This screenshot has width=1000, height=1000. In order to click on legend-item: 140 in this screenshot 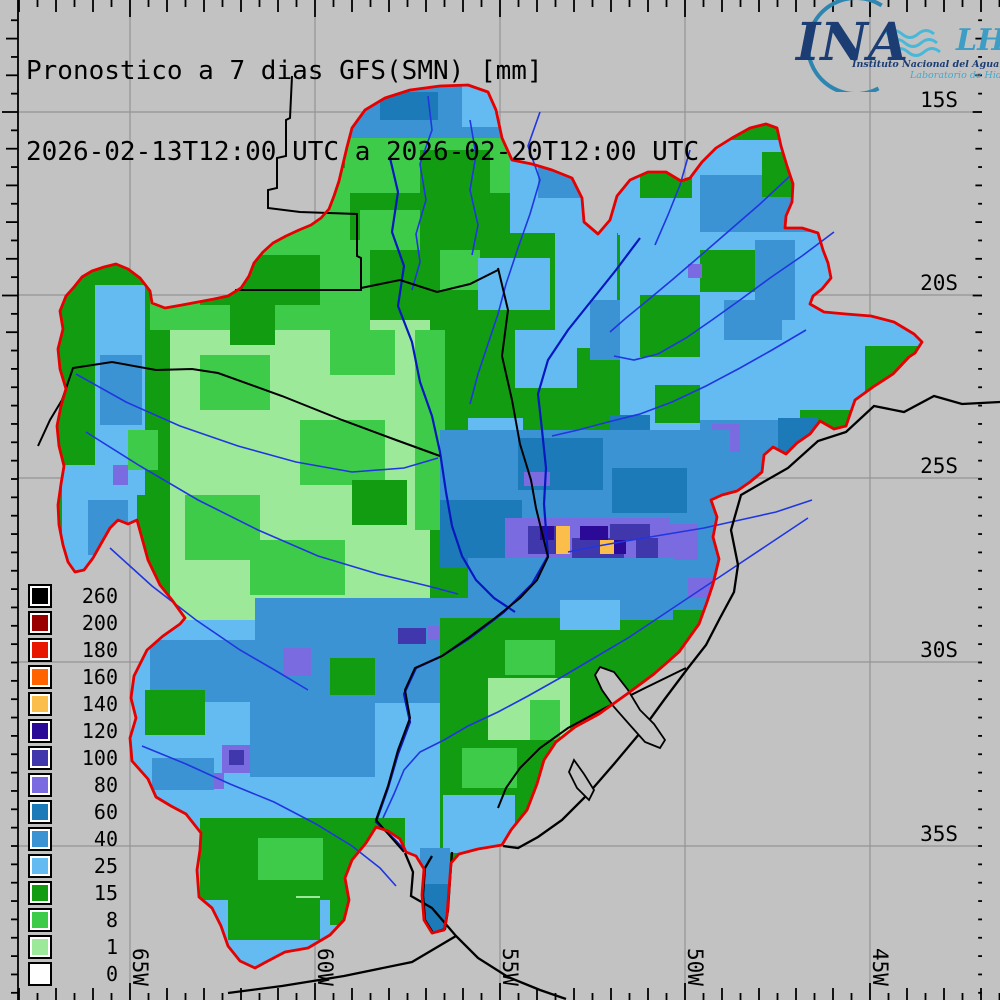, I will do `click(73, 703)`.